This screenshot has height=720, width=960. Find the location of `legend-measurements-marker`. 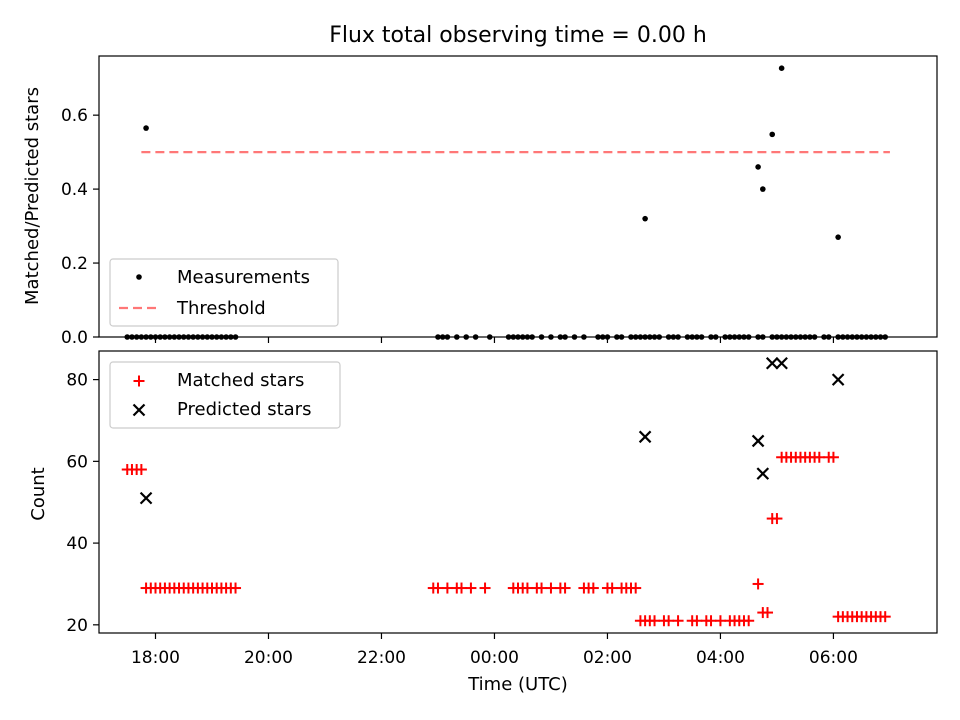

legend-measurements-marker is located at coordinates (139, 277).